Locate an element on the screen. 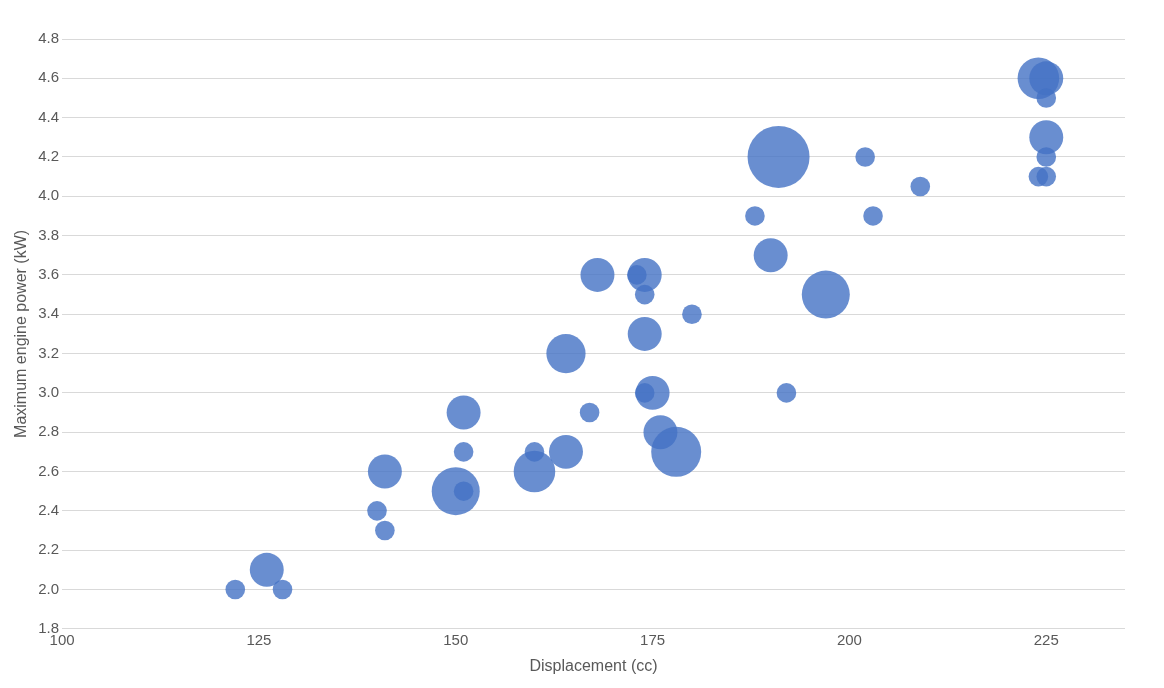 The width and height of the screenshot is (1164, 688). y-tick-label: 2.4 is located at coordinates (49, 509).